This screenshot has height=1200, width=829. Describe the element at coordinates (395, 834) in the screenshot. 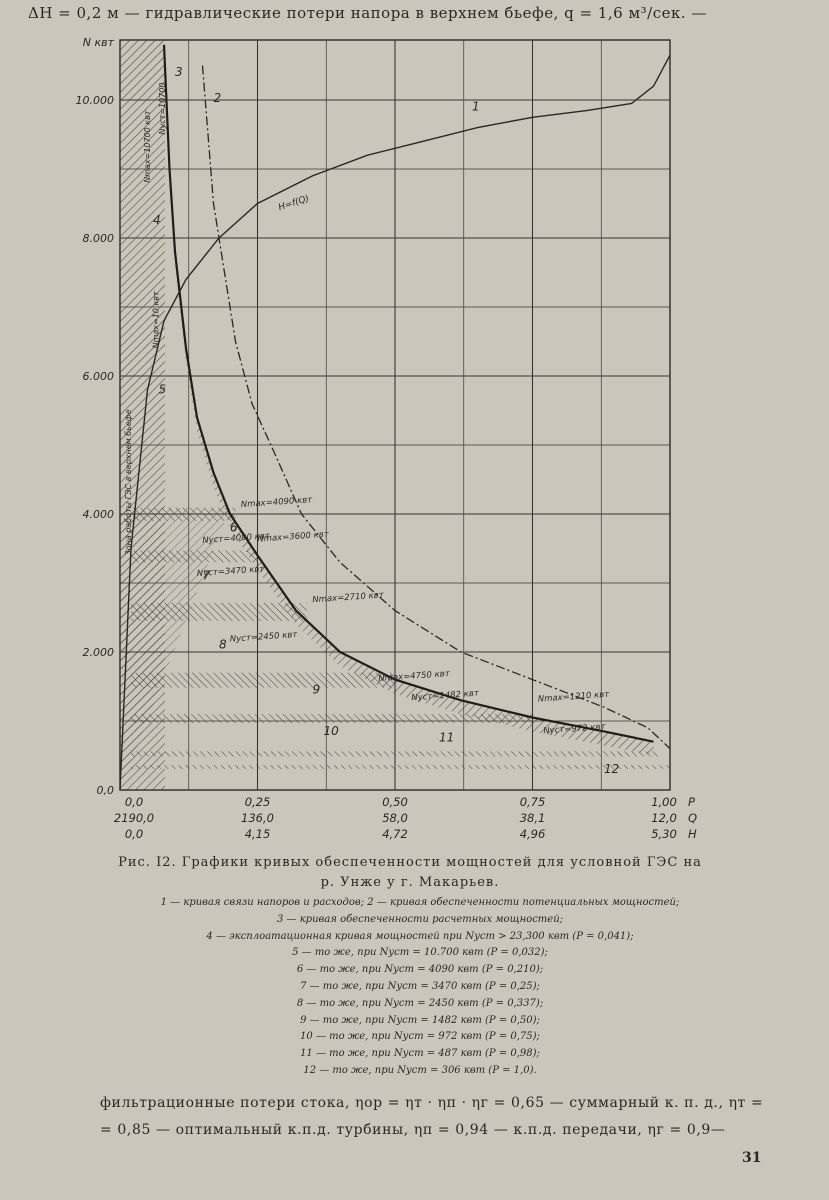

I see `x-tick-label: 4,72` at that location.